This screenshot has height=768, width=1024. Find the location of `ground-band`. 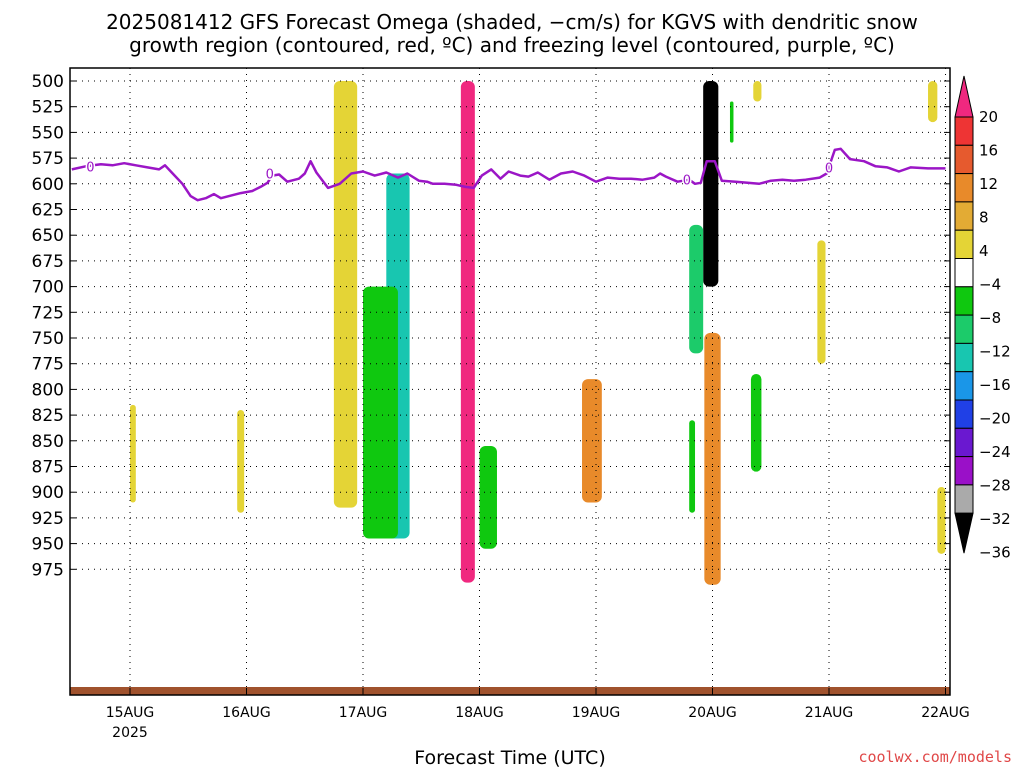

ground-band is located at coordinates (510, 691).